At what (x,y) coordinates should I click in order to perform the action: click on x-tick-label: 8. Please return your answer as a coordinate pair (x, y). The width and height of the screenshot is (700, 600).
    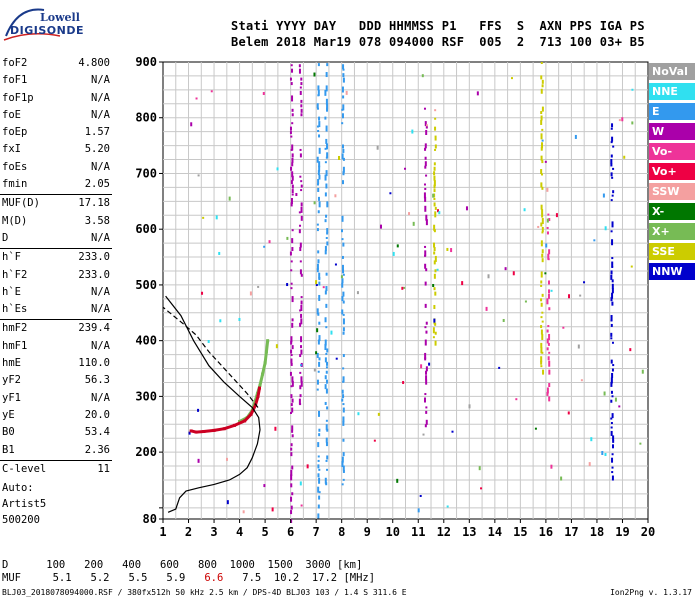
    Looking at the image, I should click on (341, 532).